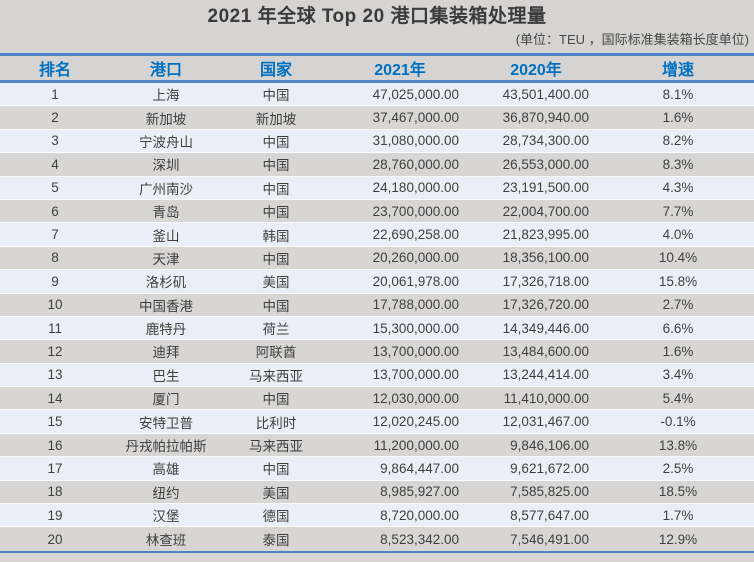 The width and height of the screenshot is (754, 562). Describe the element at coordinates (419, 468) in the screenshot. I see `cell-2021: 9,864,447.00` at that location.